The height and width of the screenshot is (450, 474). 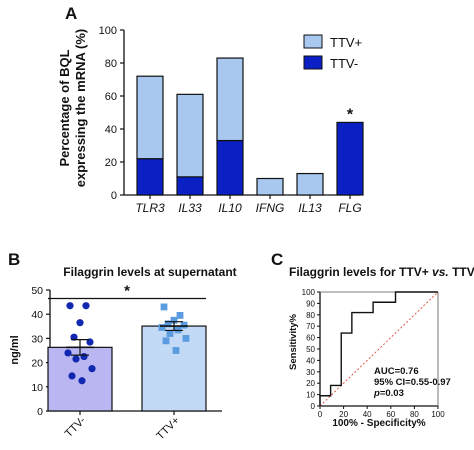 I want to click on panel-c-ylabel: Sensitivity%, so click(x=293, y=341).